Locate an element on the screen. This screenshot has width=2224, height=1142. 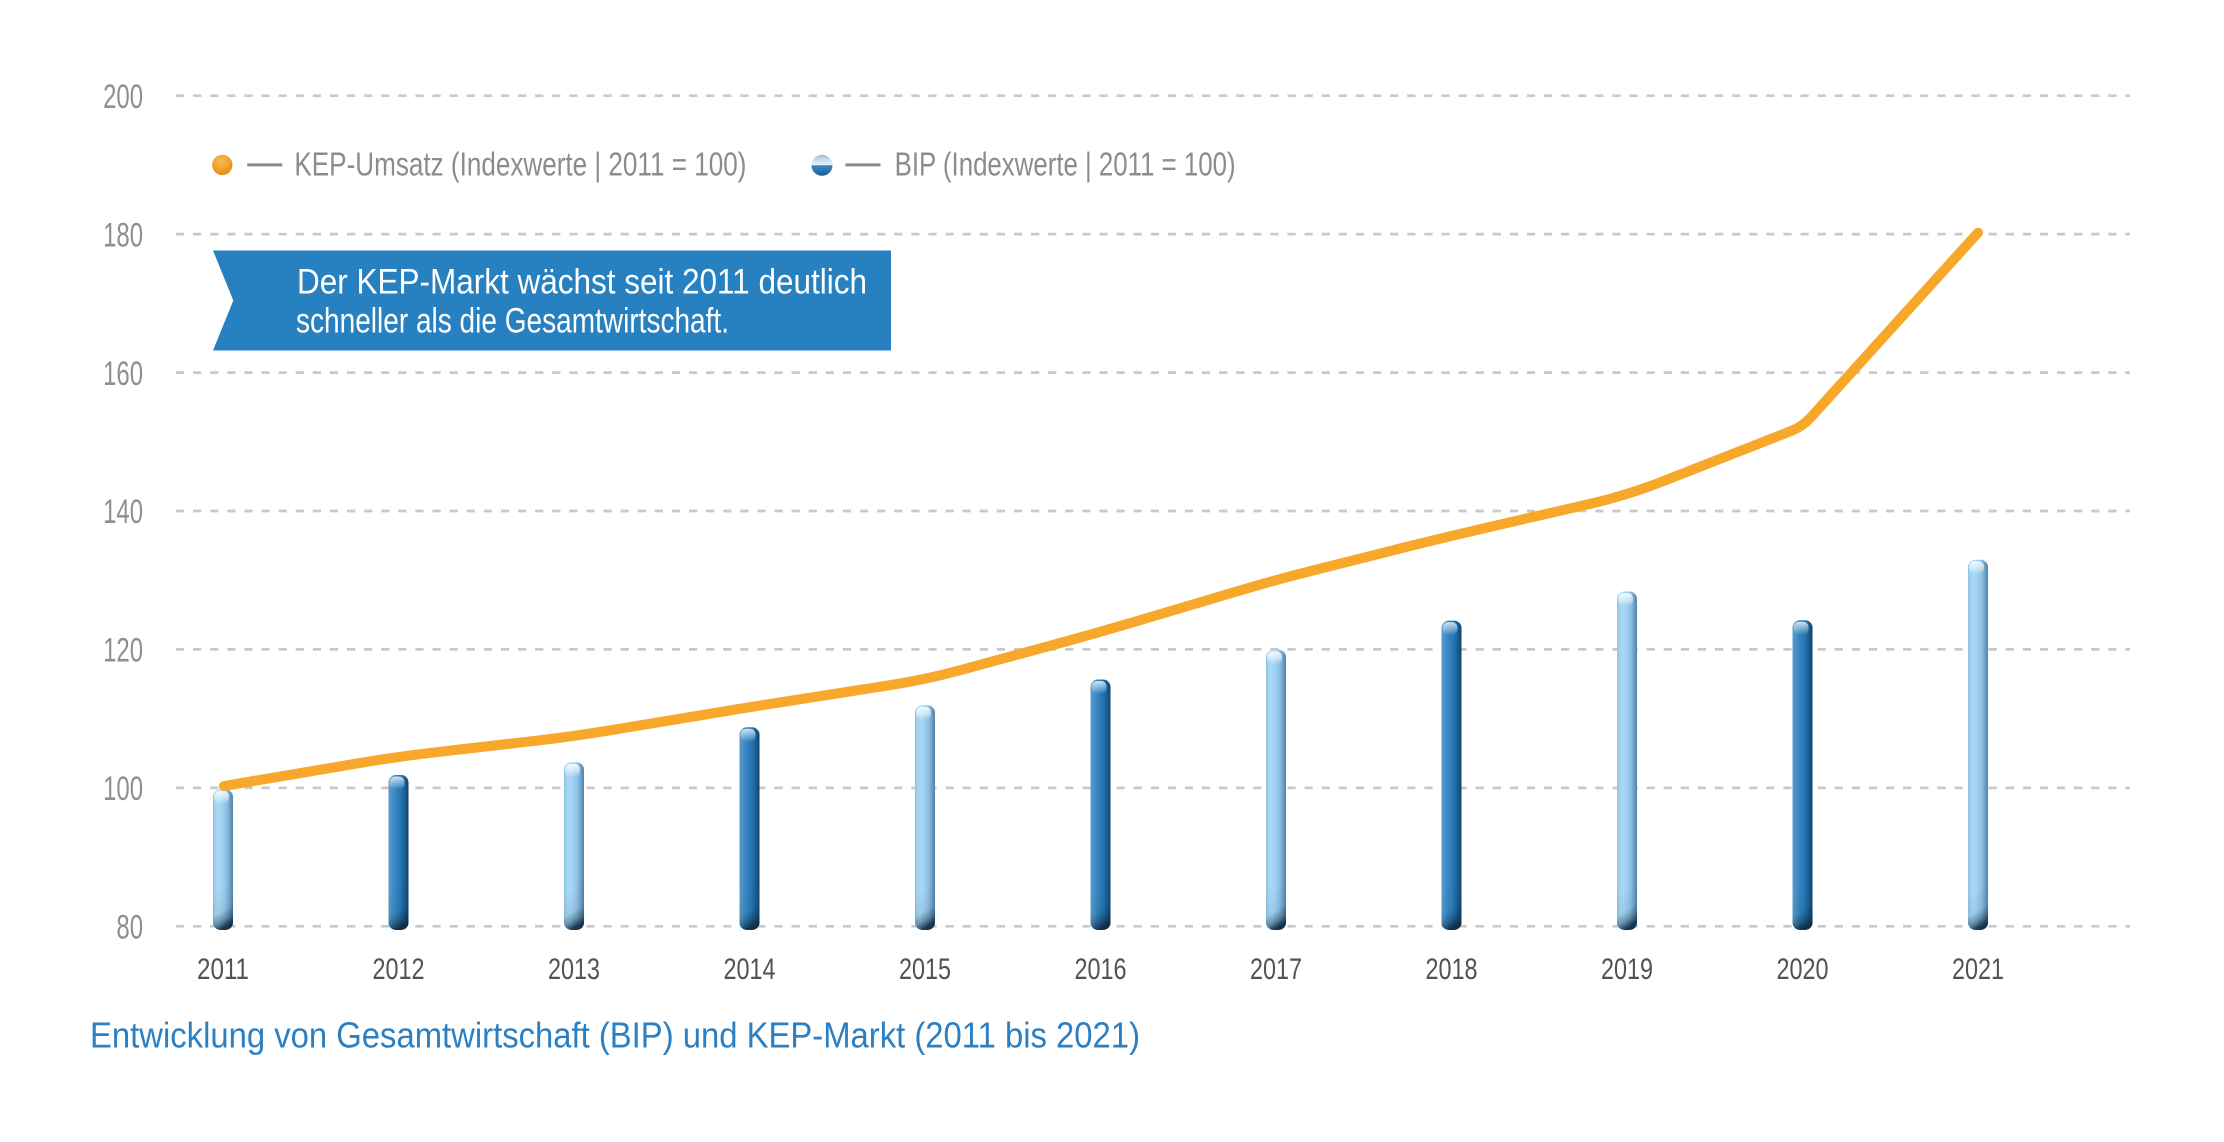
svg-text: 2013 is located at coordinates (574, 969).